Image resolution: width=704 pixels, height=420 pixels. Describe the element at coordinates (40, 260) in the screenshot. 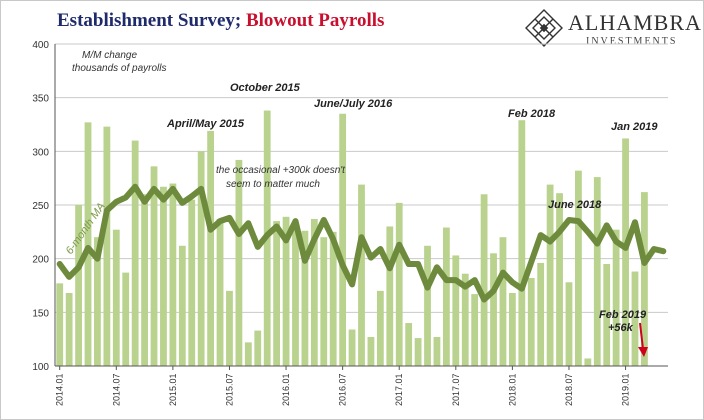

I see `y-tick-label: 200` at that location.